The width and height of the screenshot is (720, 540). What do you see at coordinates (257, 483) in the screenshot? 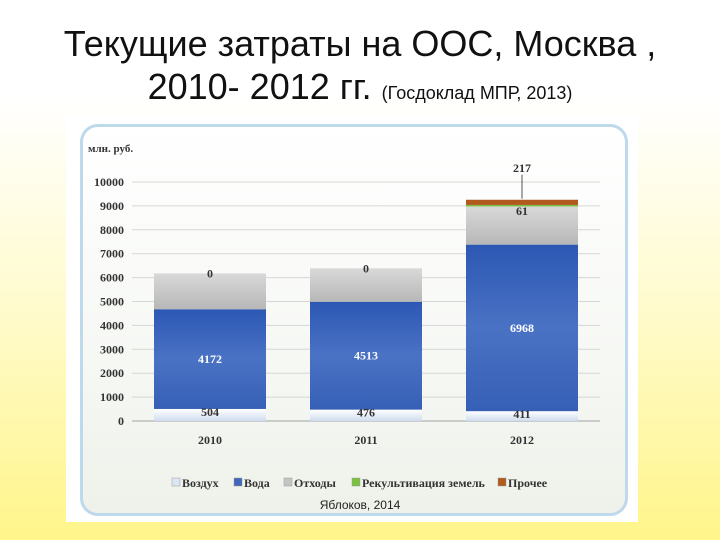
I see `legend-label: Вода` at bounding box center [257, 483].